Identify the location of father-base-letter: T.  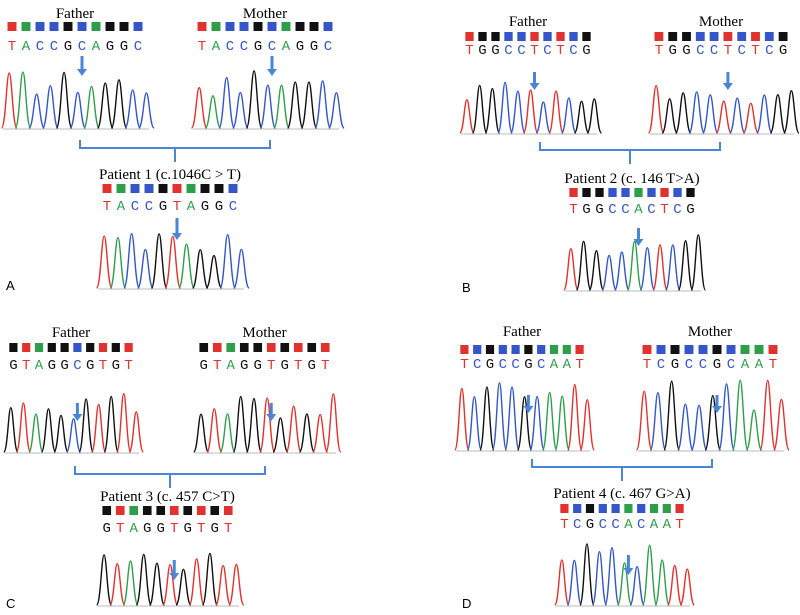
(12, 47).